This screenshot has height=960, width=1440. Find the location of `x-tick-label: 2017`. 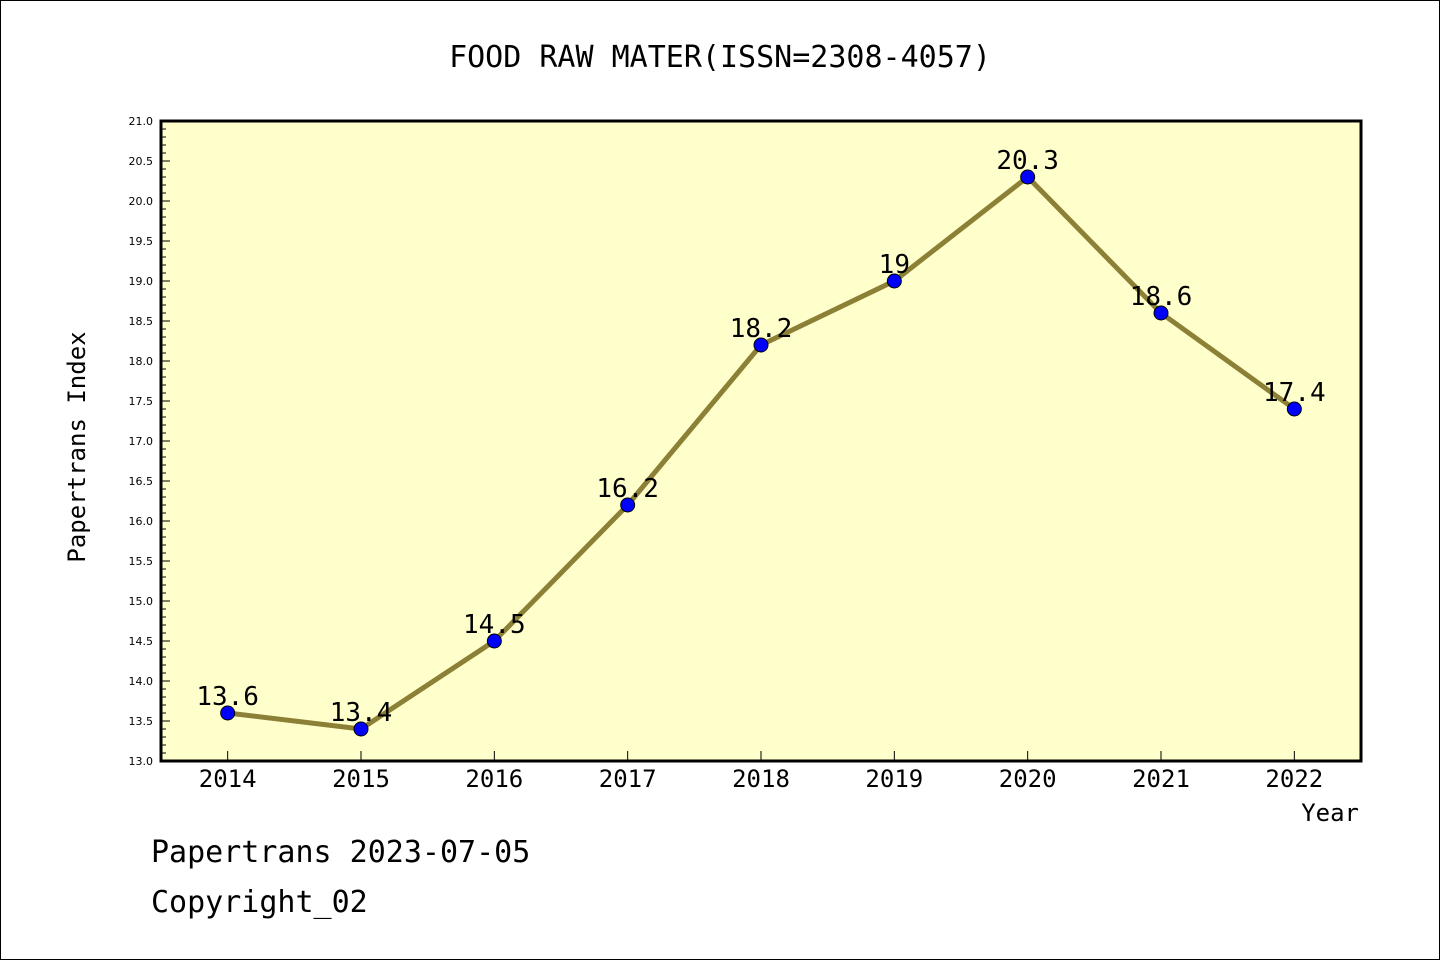

x-tick-label: 2017 is located at coordinates (628, 779).